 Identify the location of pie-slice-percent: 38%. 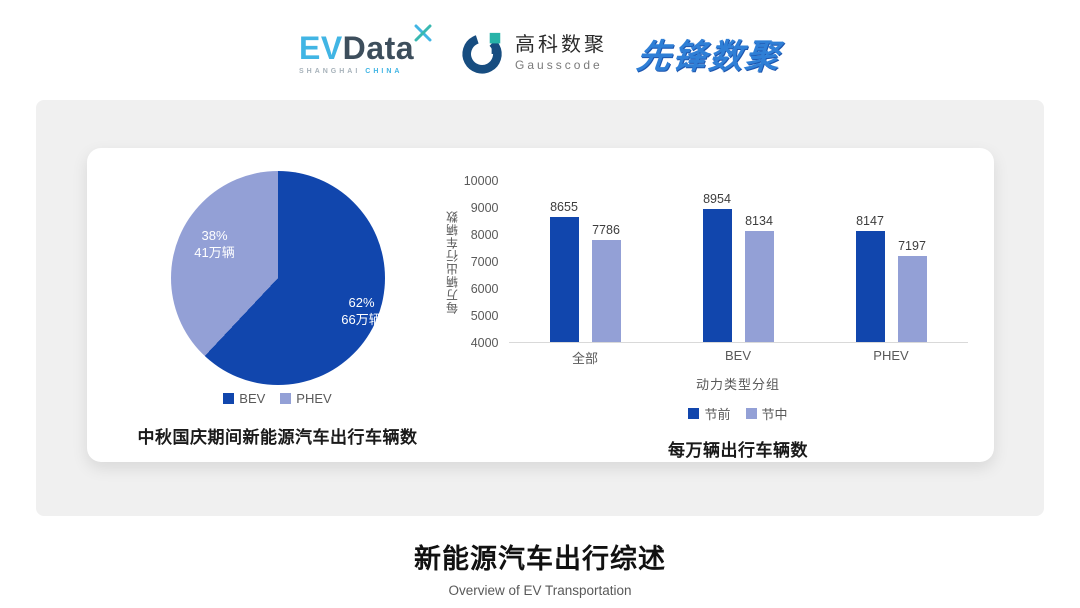
(214, 236).